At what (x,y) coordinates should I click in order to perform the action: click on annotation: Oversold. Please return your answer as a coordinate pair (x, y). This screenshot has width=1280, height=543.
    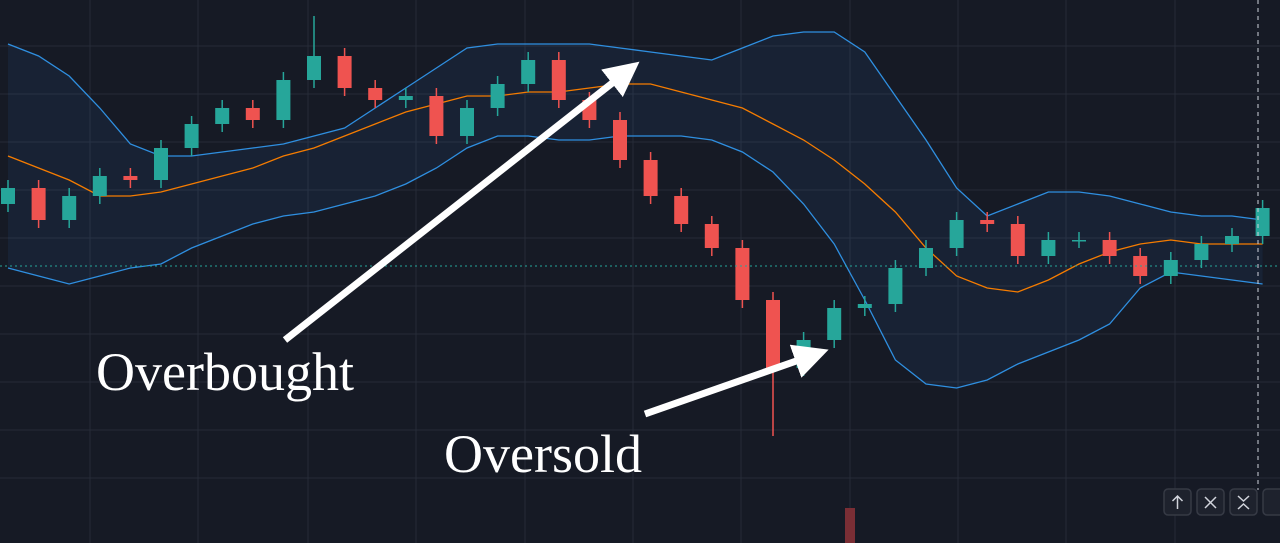
    Looking at the image, I should click on (543, 454).